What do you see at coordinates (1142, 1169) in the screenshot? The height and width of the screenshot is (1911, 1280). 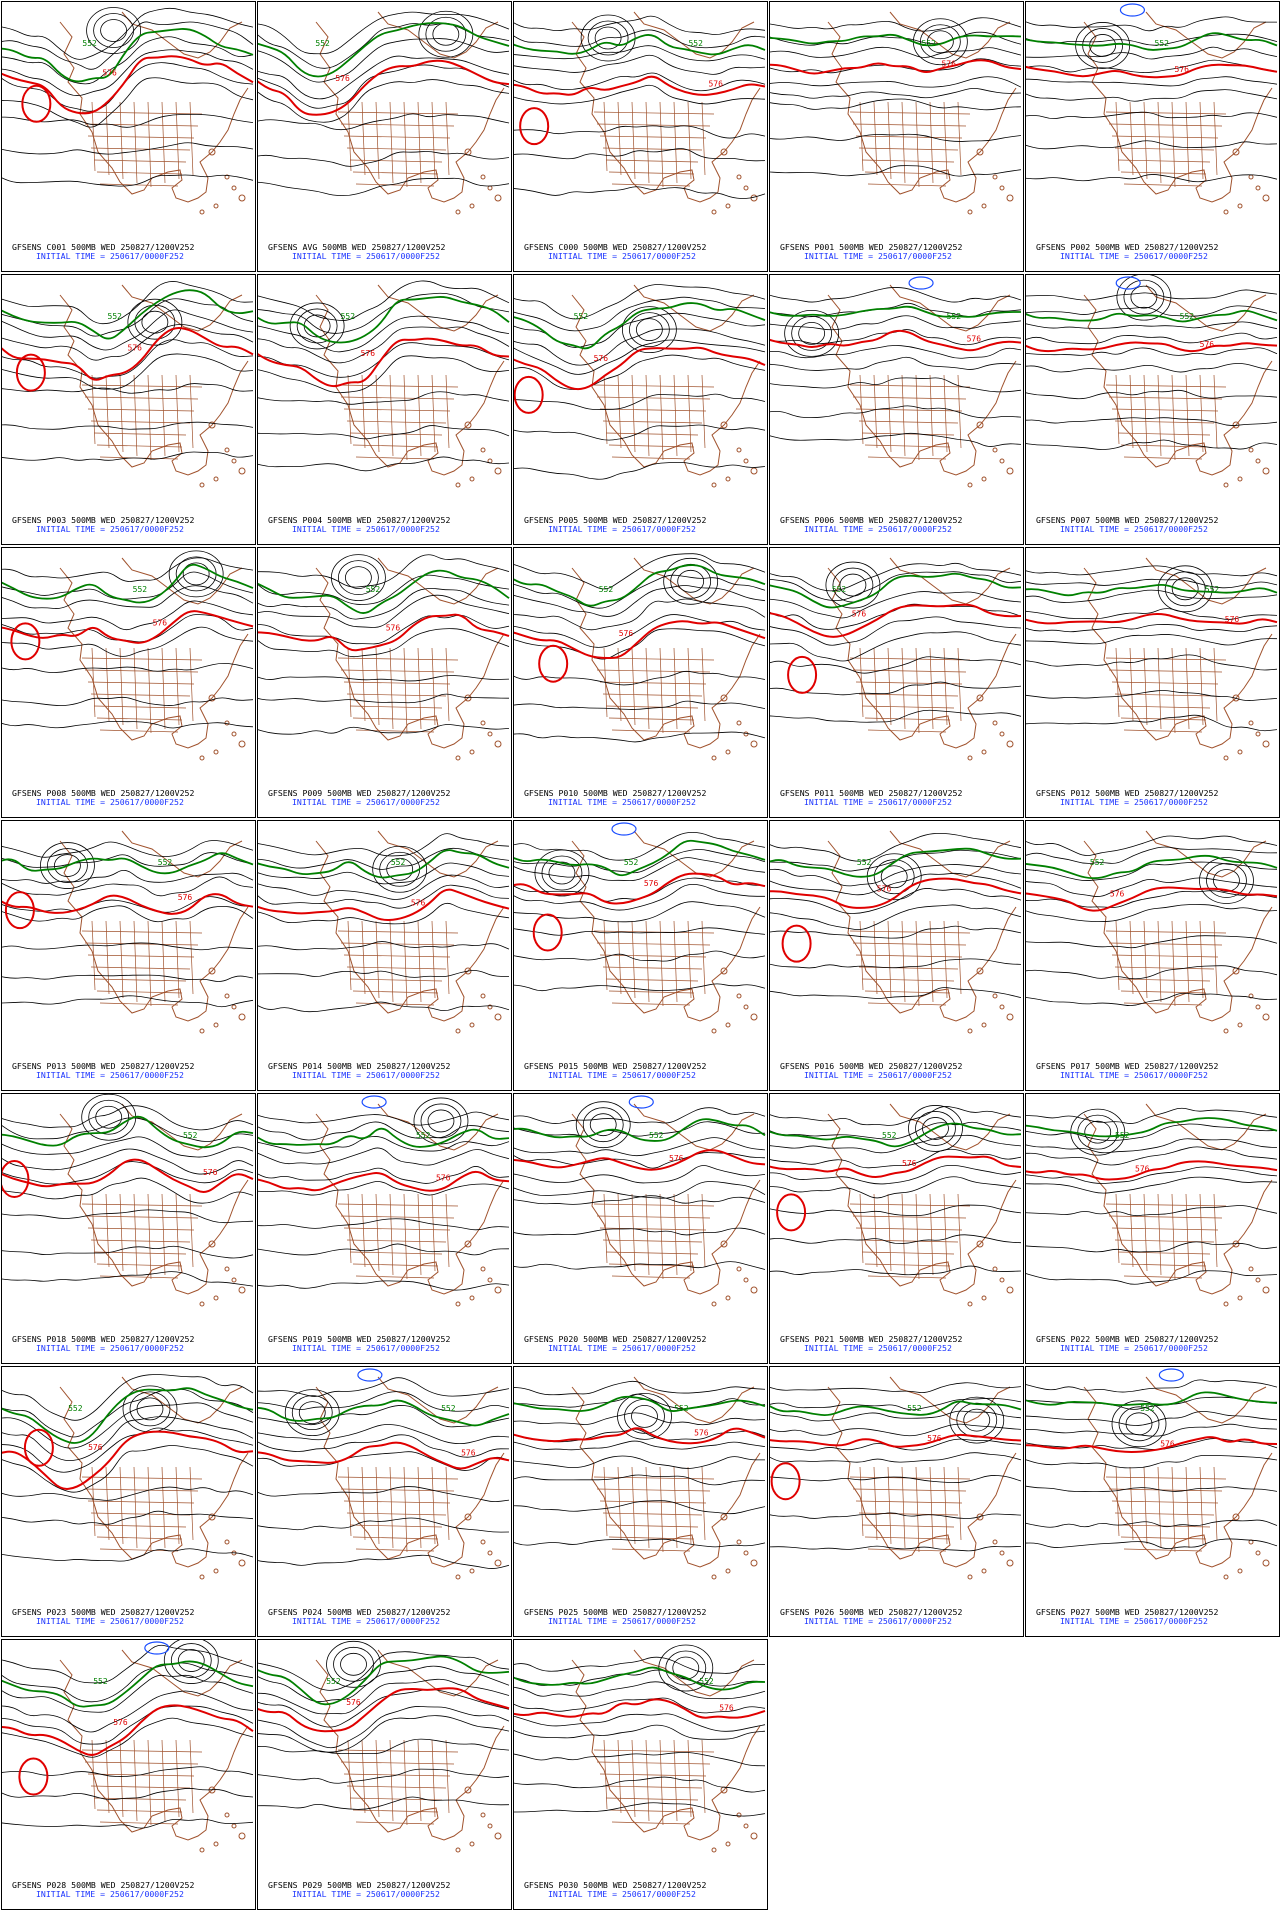 I see `label-576: 576` at bounding box center [1142, 1169].